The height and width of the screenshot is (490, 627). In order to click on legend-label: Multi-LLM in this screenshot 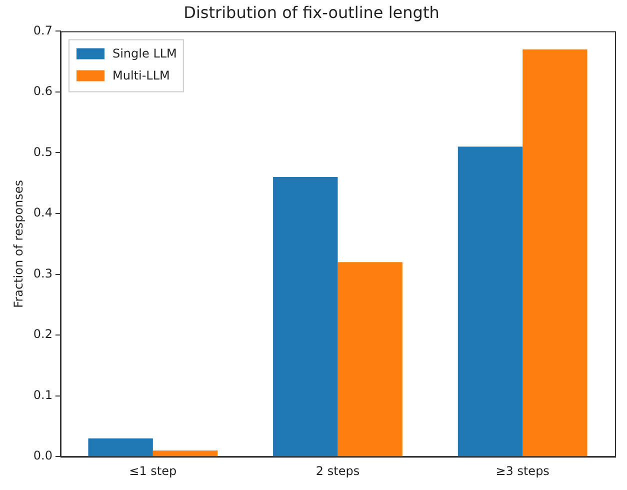, I will do `click(141, 75)`.